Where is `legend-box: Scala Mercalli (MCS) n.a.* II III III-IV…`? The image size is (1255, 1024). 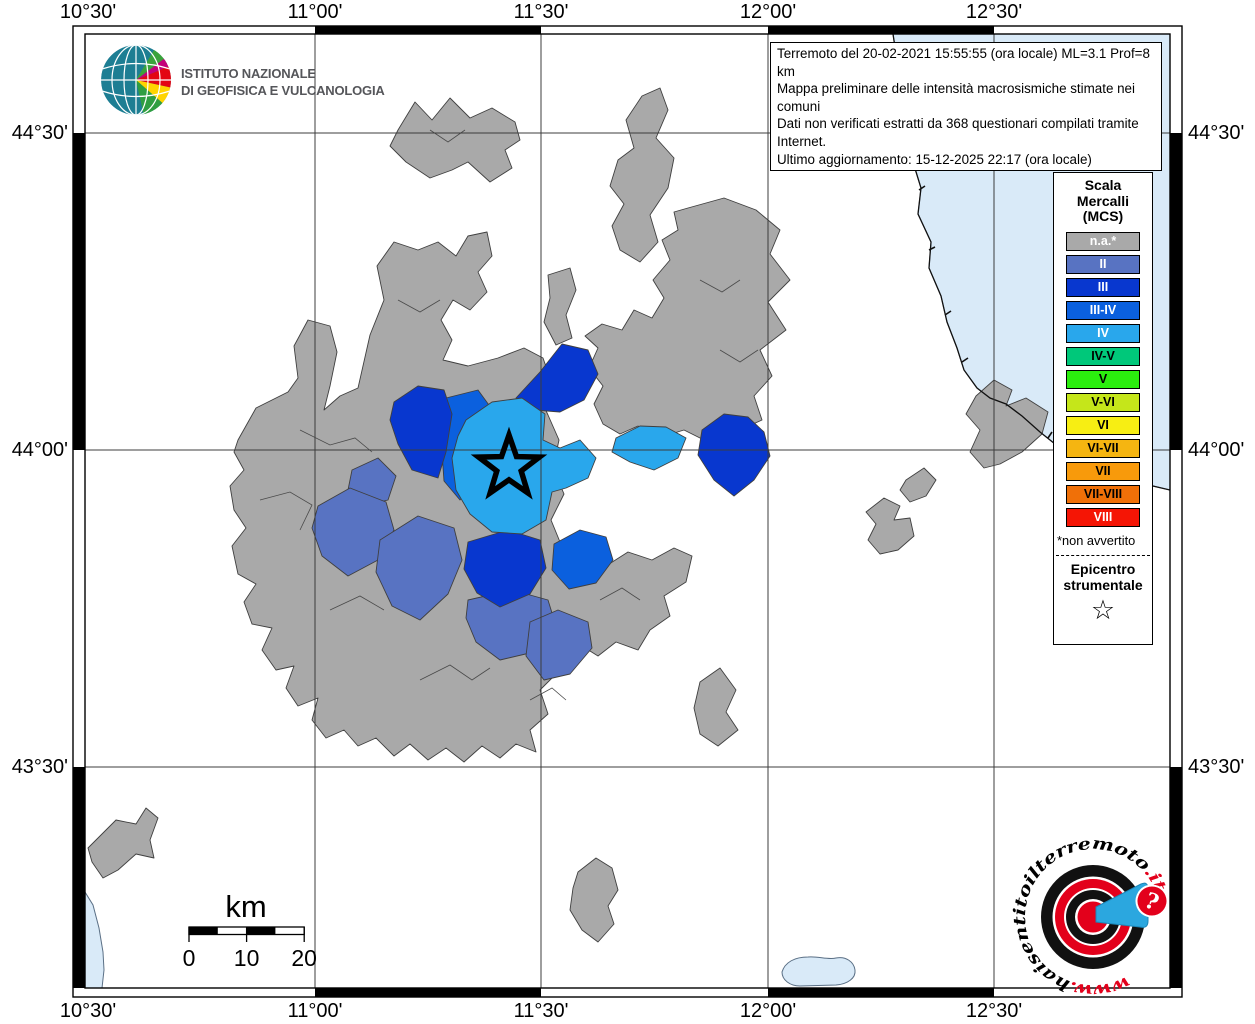 legend-box: Scala Mercalli (MCS) n.a.* II III III-IV… is located at coordinates (1103, 408).